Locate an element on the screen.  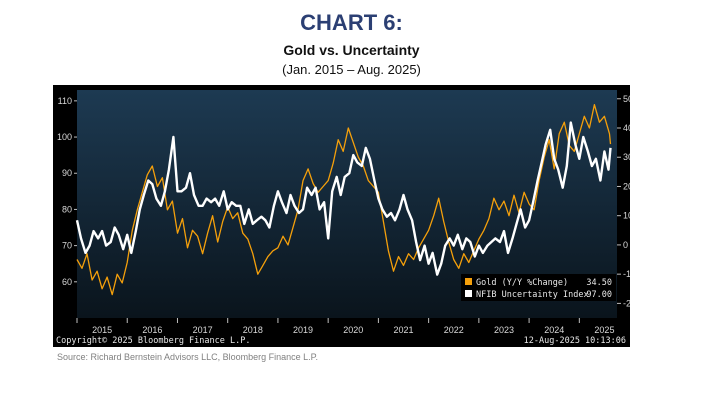
x-tick-label: 2019 is located at coordinates (303, 330).